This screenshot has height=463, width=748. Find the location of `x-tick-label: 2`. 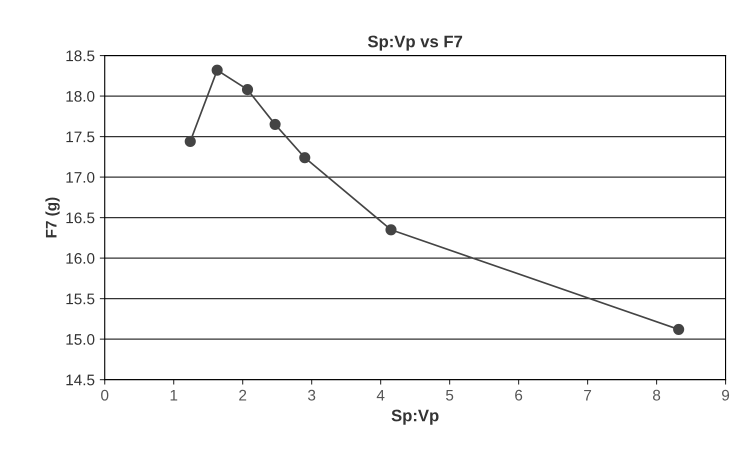

x-tick-label: 2 is located at coordinates (242, 395).